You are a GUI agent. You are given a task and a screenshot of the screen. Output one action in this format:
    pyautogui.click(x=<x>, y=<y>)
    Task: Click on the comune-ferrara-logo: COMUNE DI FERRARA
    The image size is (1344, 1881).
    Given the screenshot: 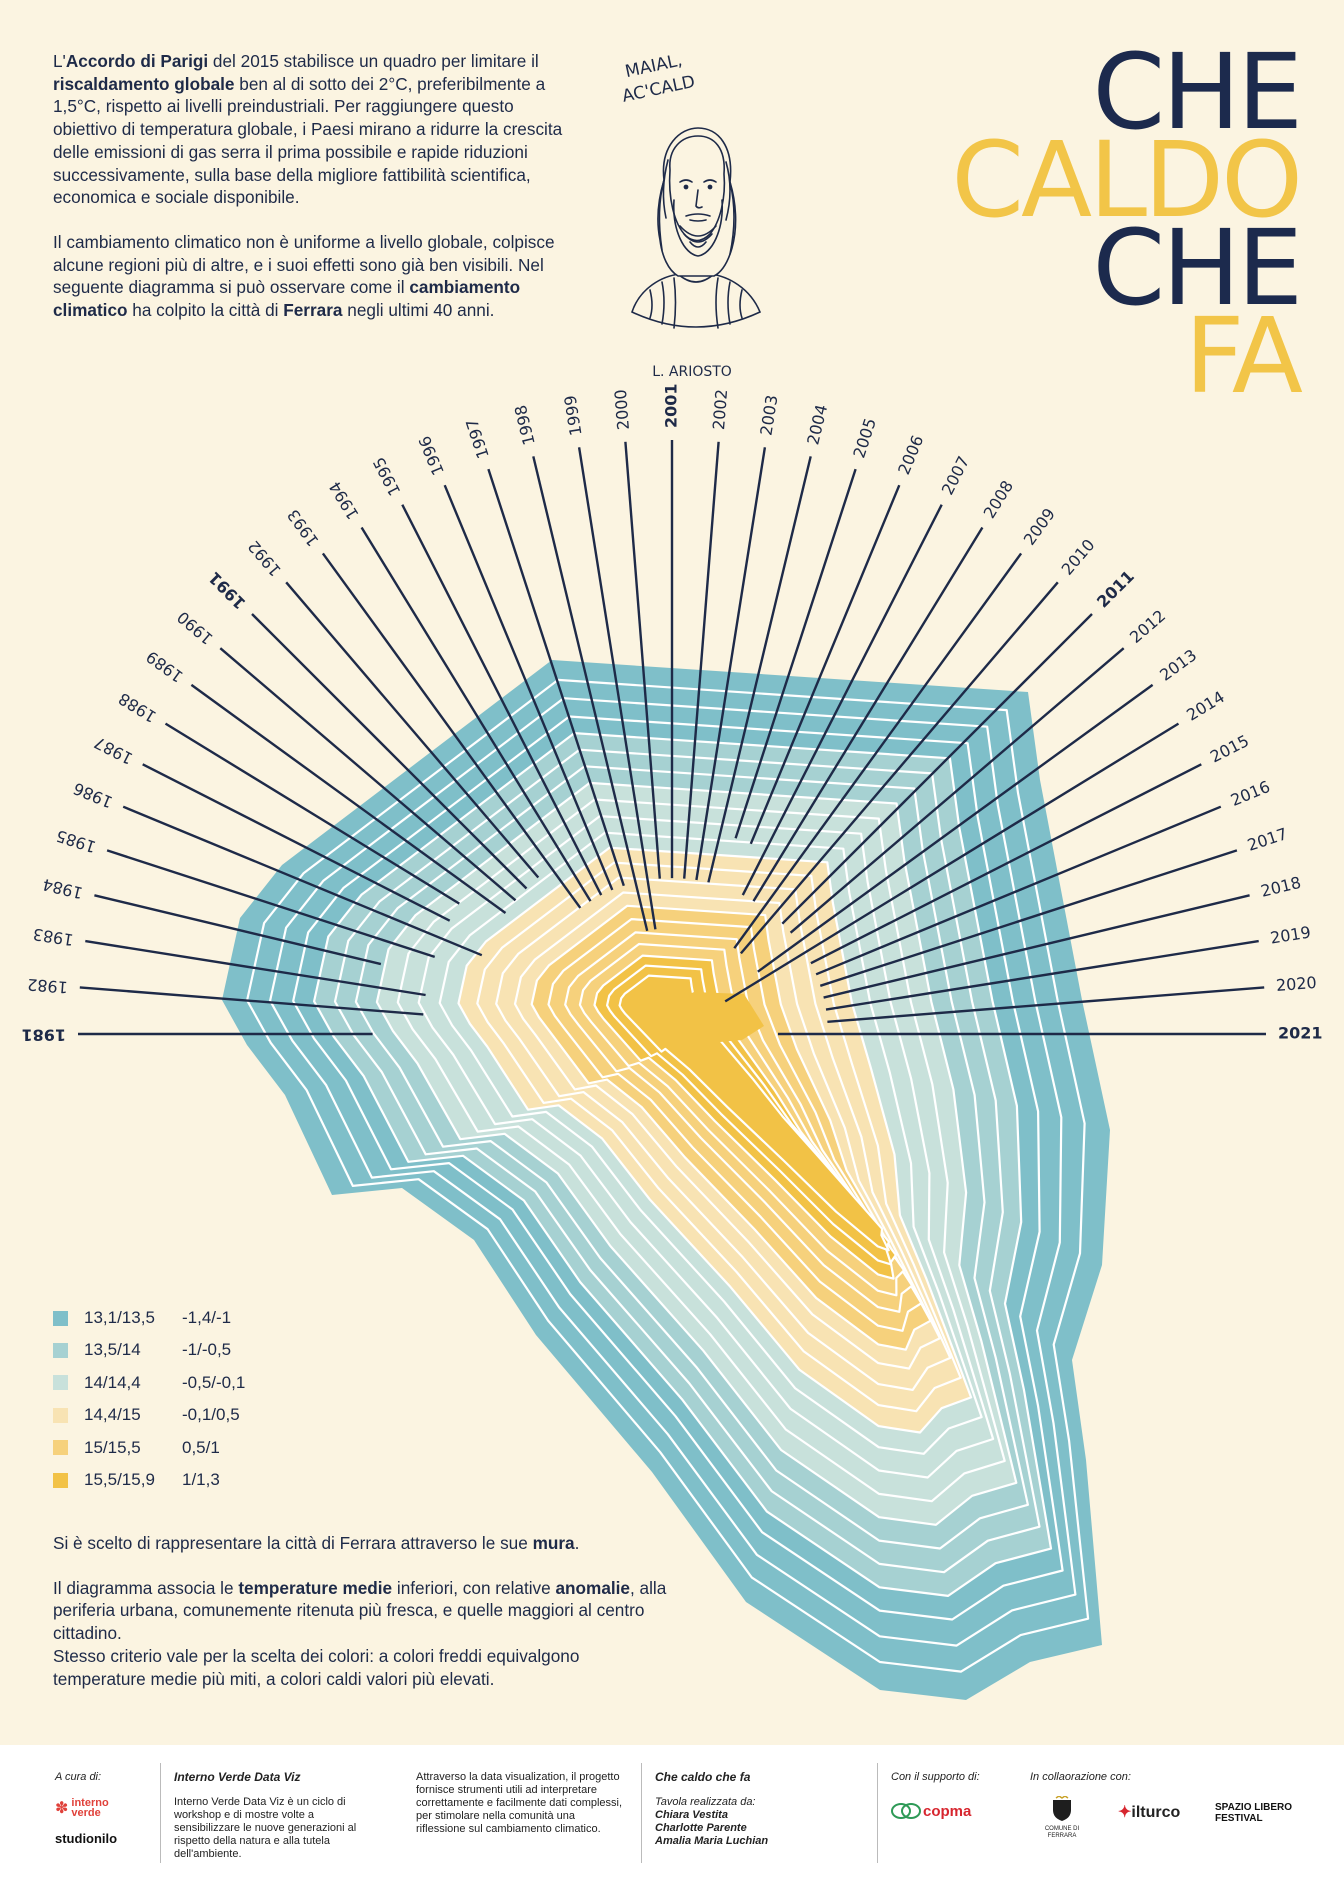 What is the action you would take?
    pyautogui.click(x=1062, y=1817)
    